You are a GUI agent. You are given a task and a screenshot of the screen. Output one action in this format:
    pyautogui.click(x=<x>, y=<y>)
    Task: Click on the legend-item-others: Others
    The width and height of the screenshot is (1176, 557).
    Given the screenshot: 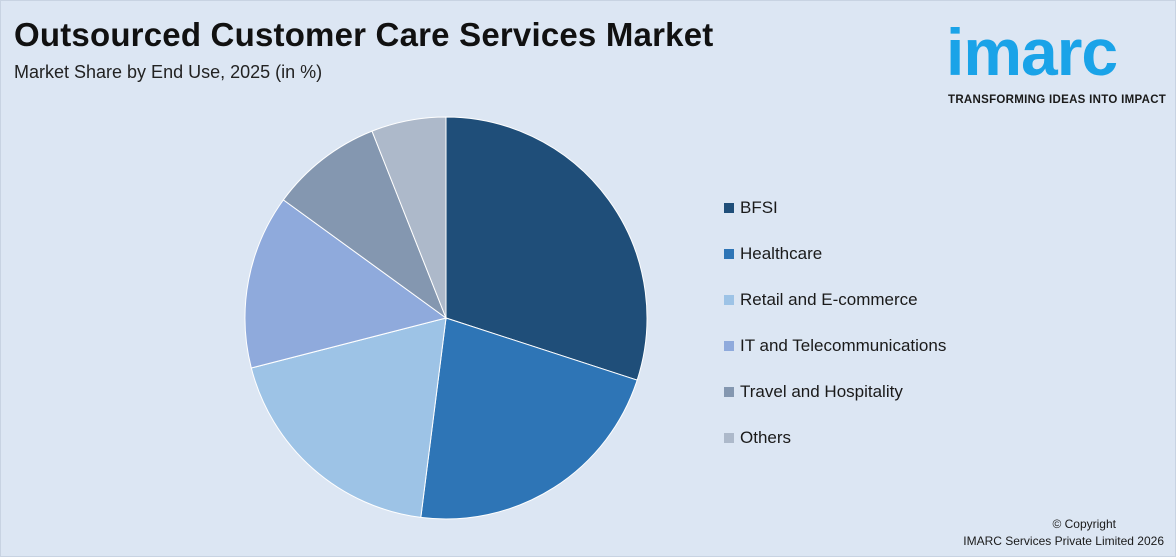 What is the action you would take?
    pyautogui.click(x=835, y=451)
    